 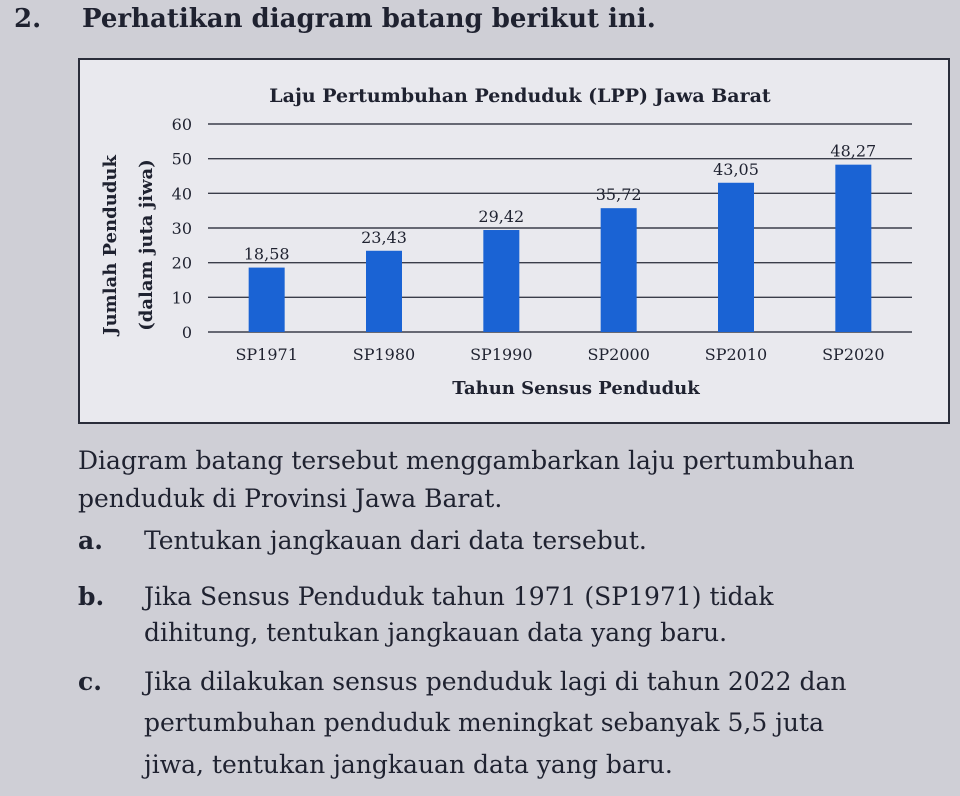 What do you see at coordinates (736, 169) in the screenshot?
I see `bar-value-label: 43,05` at bounding box center [736, 169].